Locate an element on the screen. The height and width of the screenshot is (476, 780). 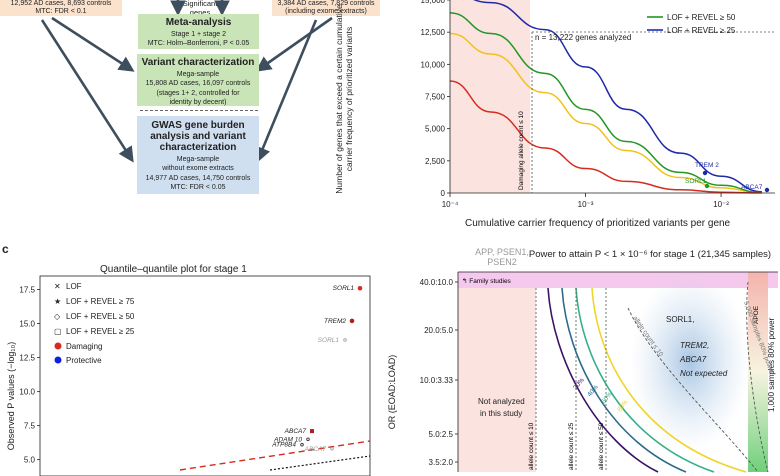
variant-characterization-title: Variant characterization is located at coordinates (198, 62).